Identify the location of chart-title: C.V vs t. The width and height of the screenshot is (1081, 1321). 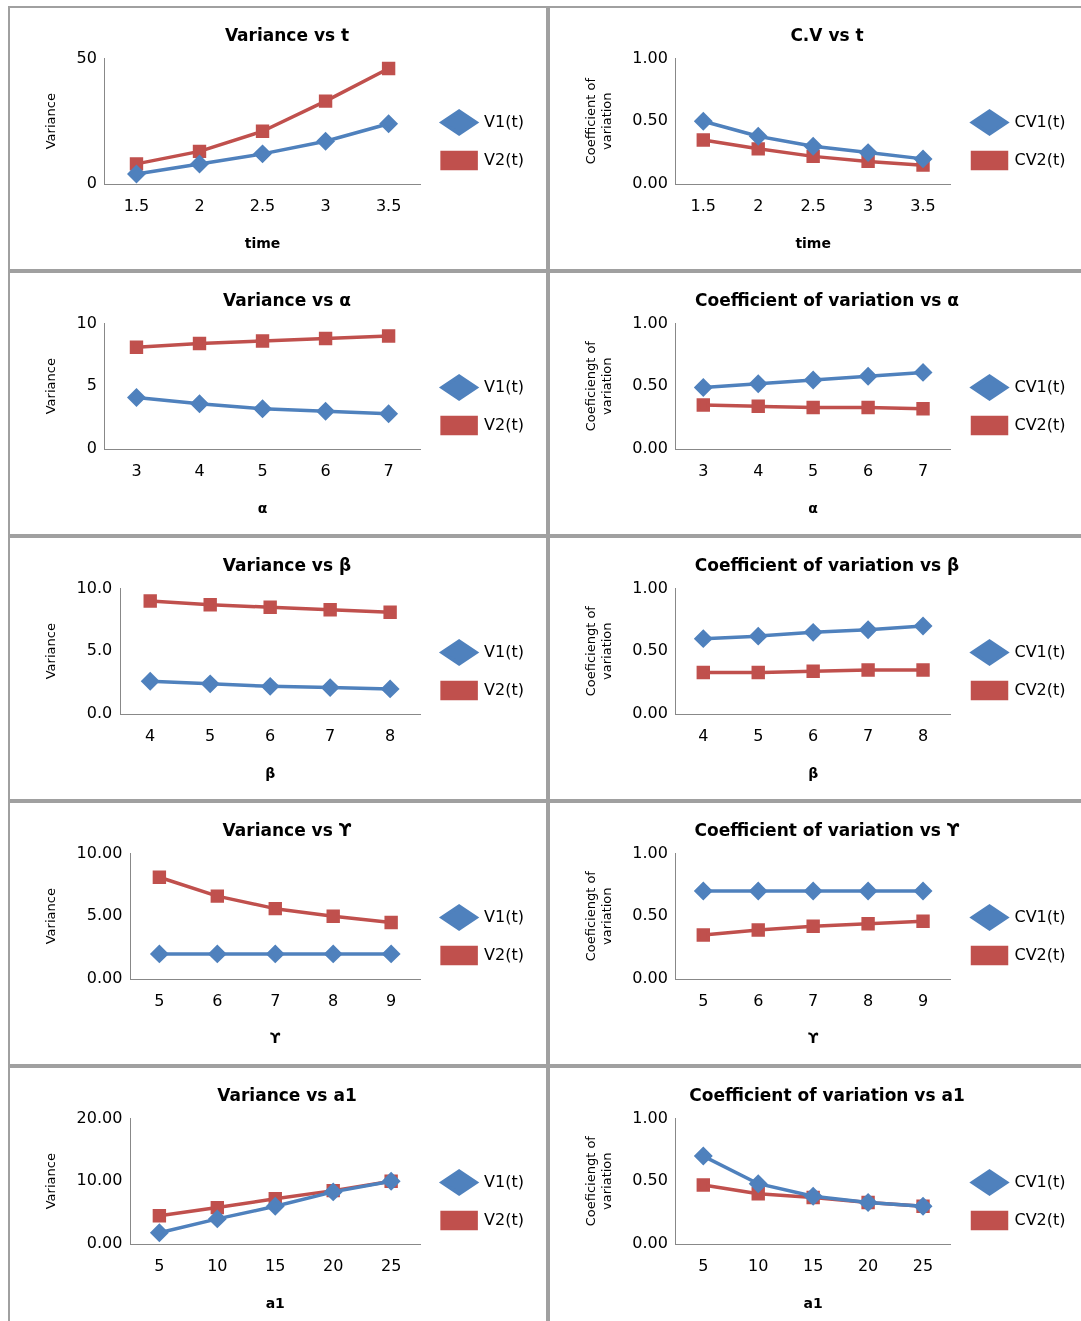
(827, 34).